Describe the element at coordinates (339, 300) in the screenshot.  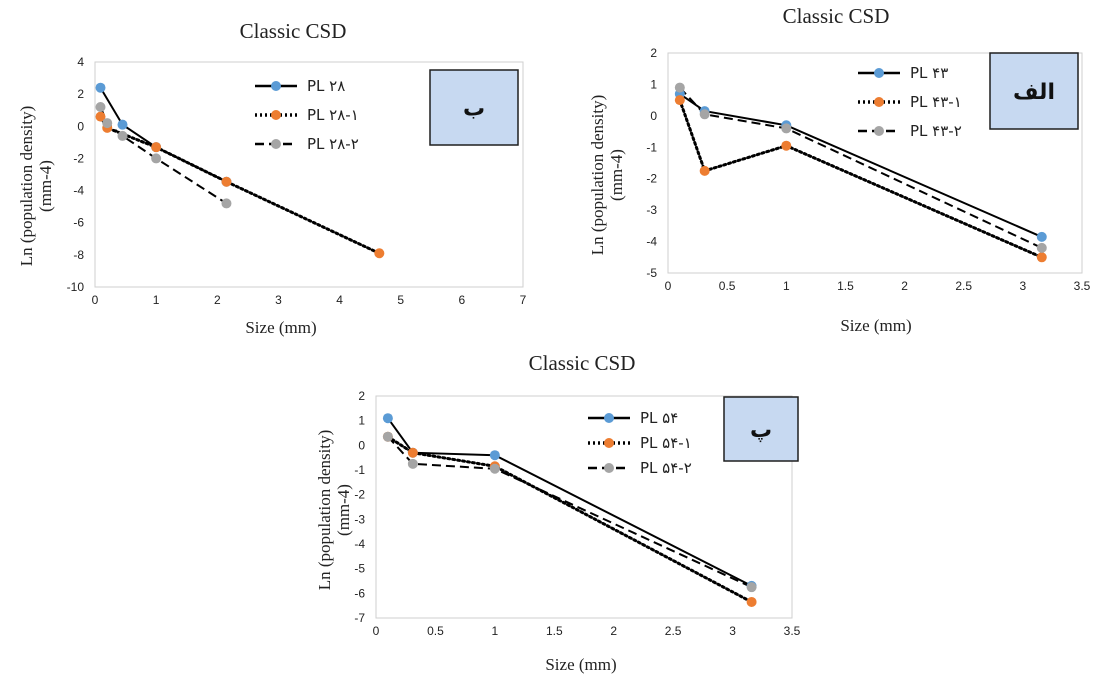
I see `x-tick-label: 4` at that location.